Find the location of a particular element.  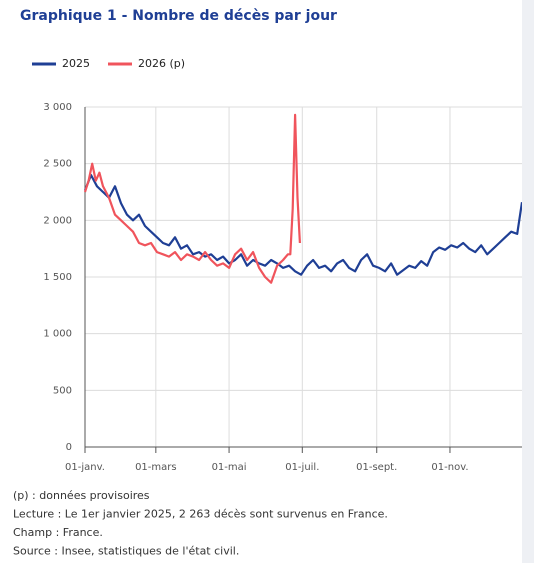

legend-label: 2025 is located at coordinates (76, 63).